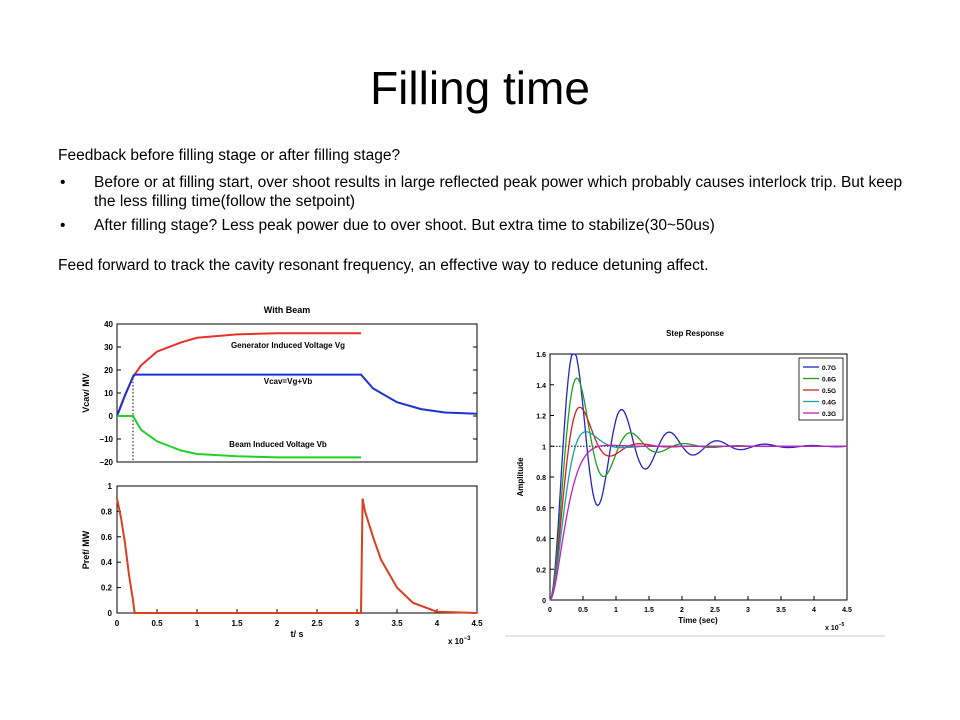  What do you see at coordinates (108, 370) in the screenshot?
I see `y-tick-label: 20` at bounding box center [108, 370].